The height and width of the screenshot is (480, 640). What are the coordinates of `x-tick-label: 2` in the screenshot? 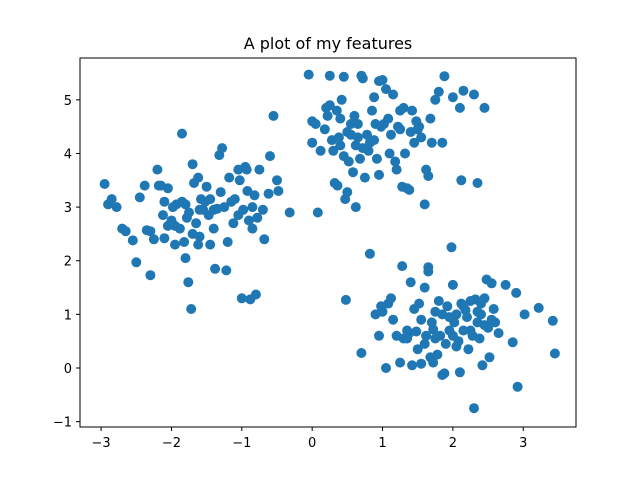 It's located at (453, 443).